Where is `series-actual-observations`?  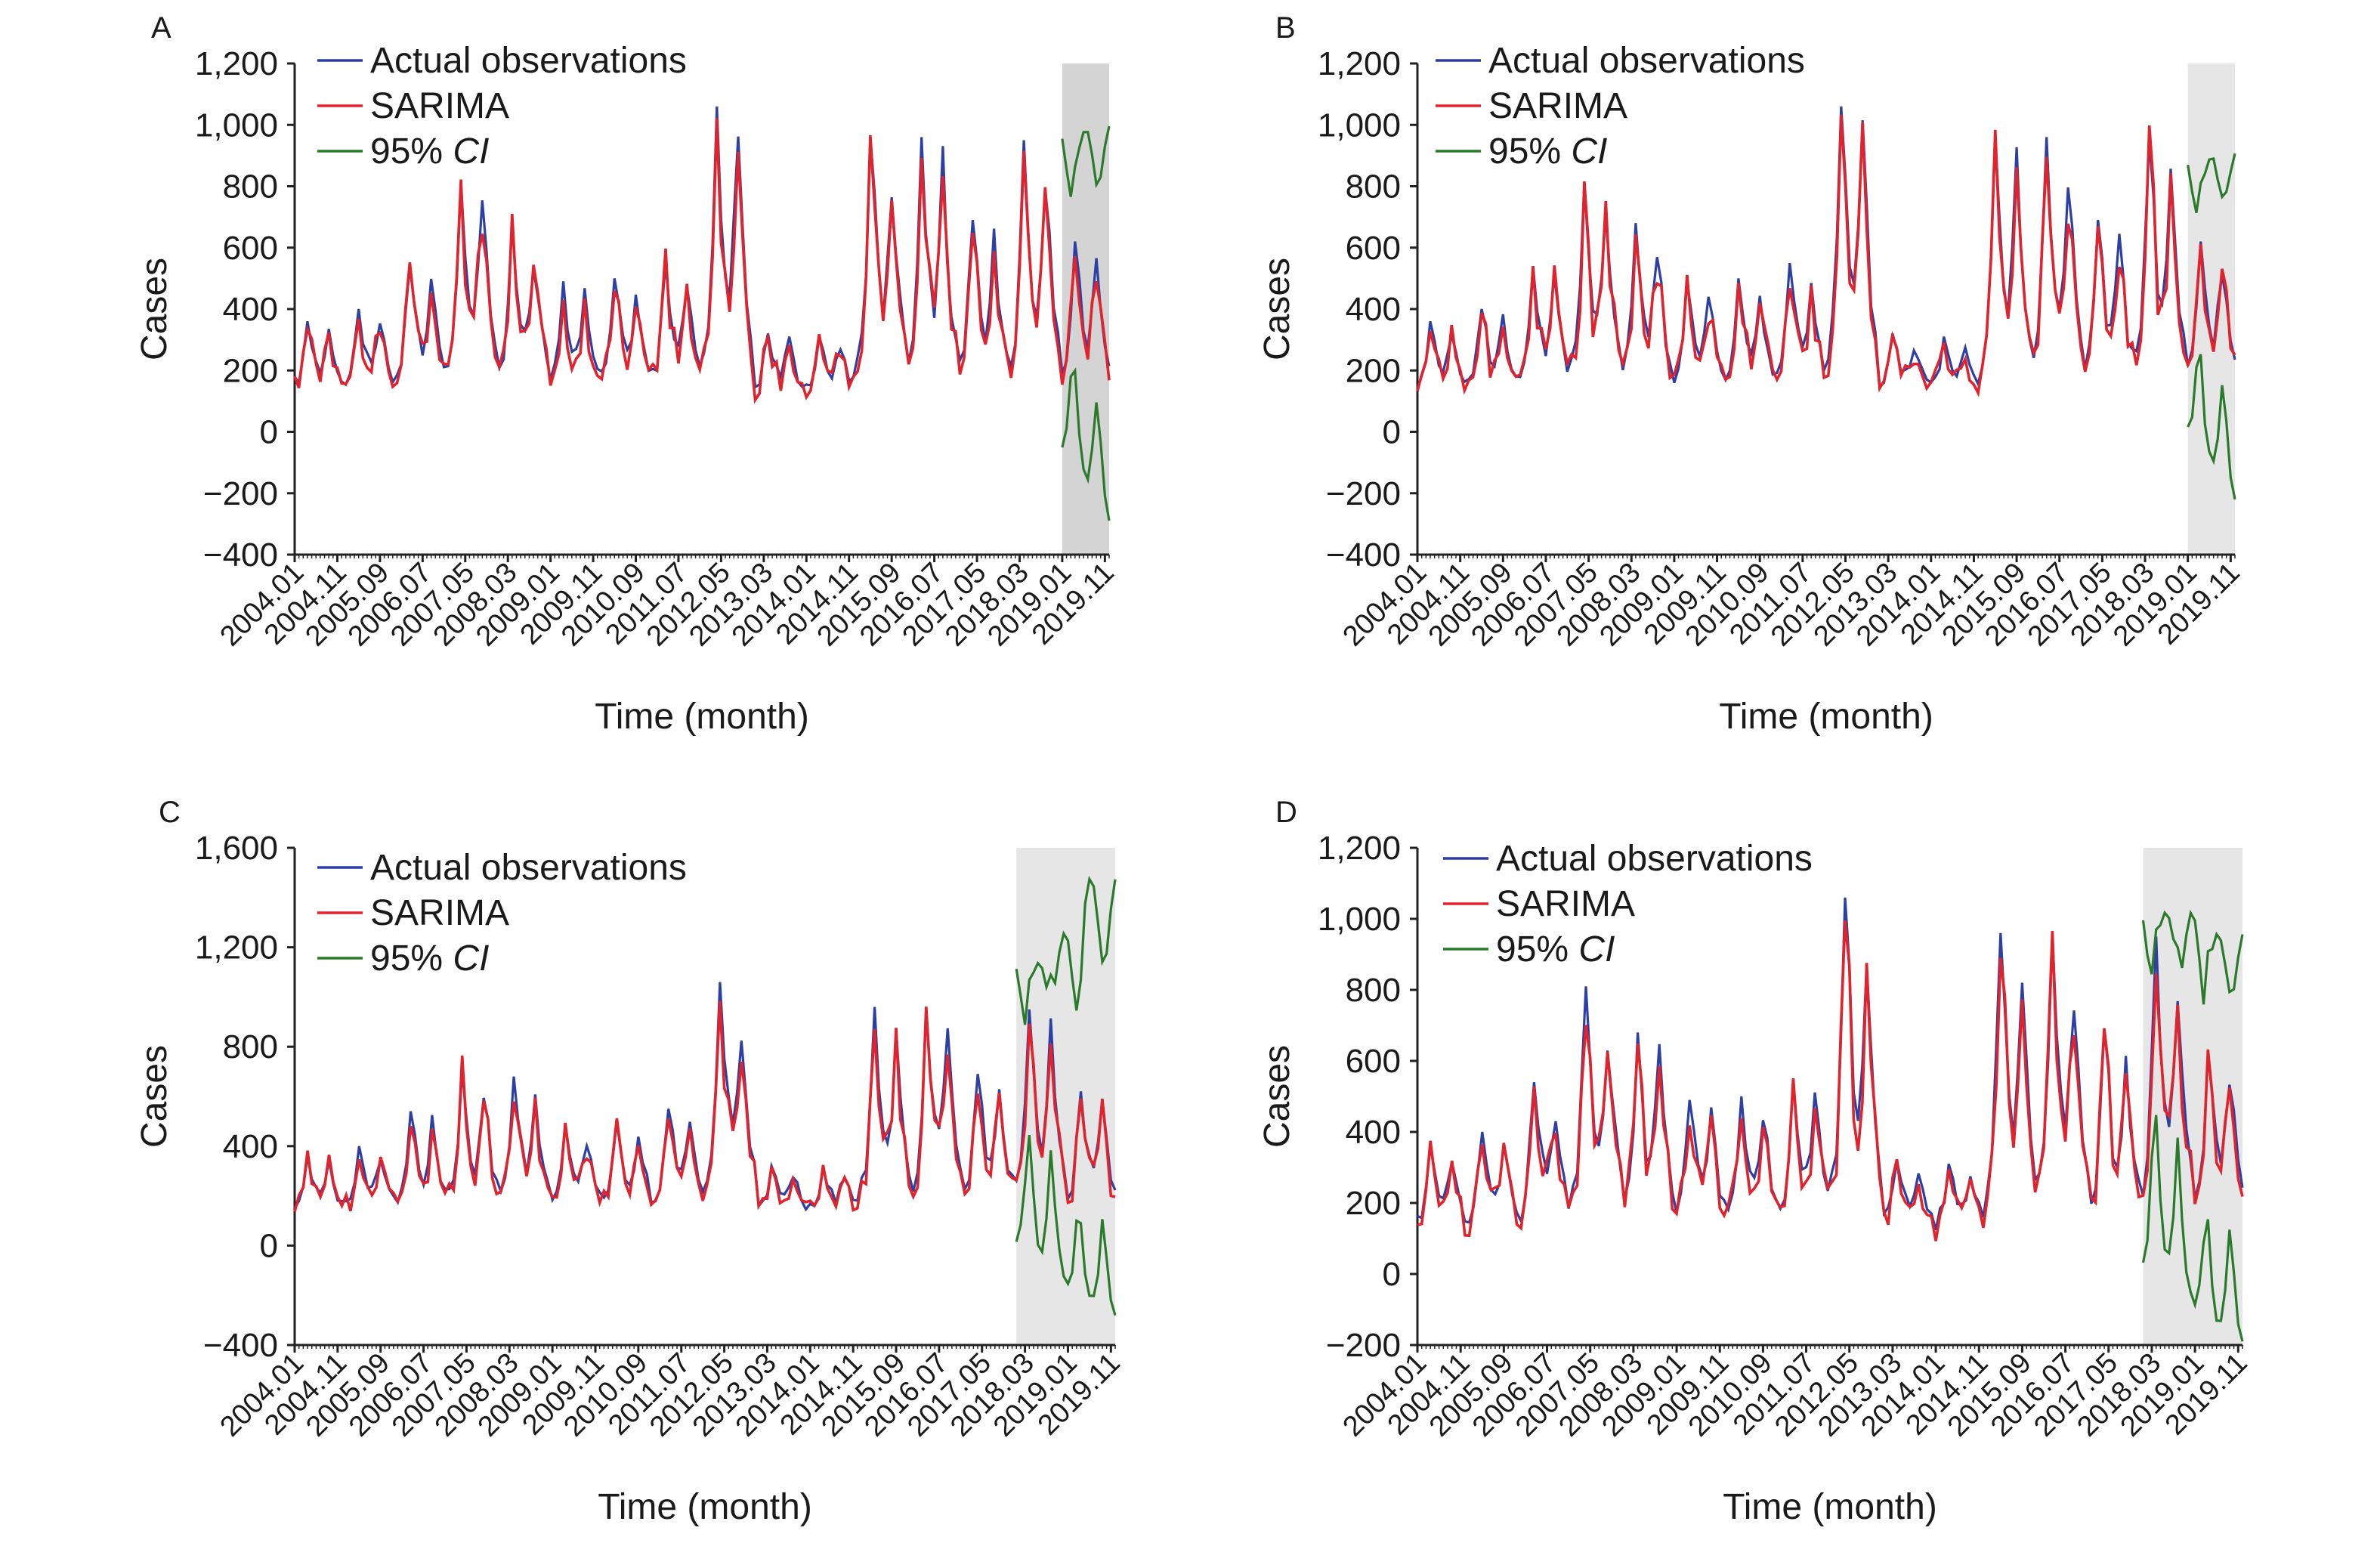
series-actual-observations is located at coordinates (705, 1097).